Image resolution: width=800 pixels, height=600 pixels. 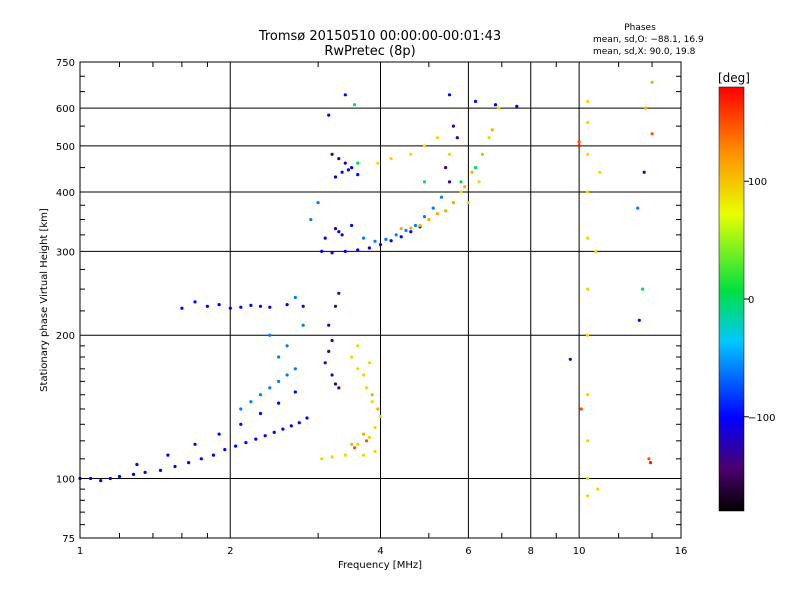 I want to click on x-axis-label: Frequency [MHz], so click(x=380, y=565).